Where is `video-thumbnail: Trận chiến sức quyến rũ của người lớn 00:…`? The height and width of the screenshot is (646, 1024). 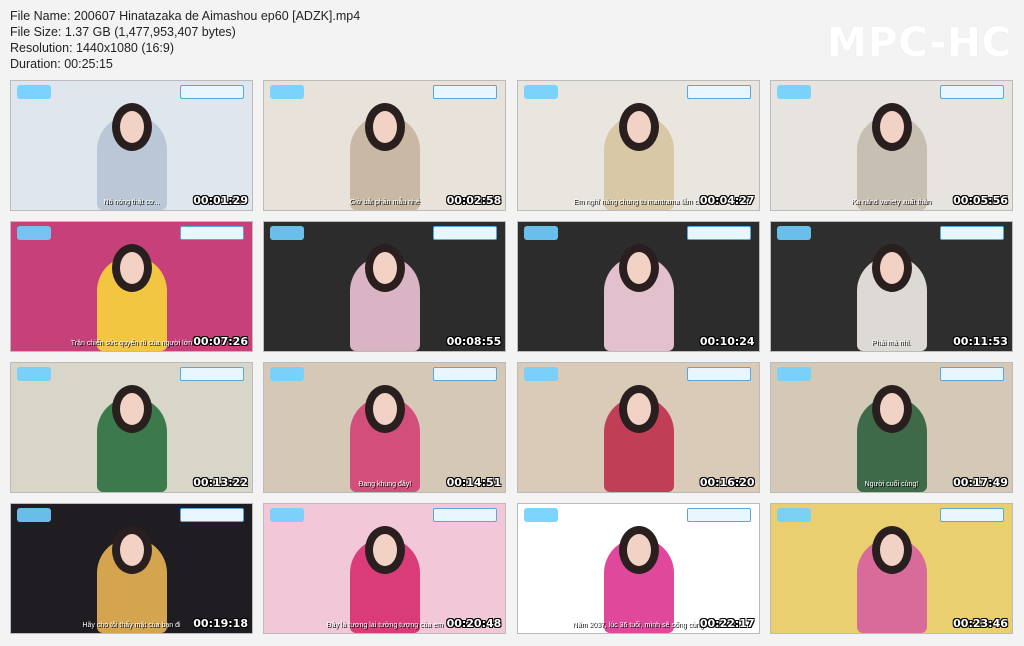
video-thumbnail: Trận chiến sức quyến rũ của người lớn 00:… is located at coordinates (131, 286).